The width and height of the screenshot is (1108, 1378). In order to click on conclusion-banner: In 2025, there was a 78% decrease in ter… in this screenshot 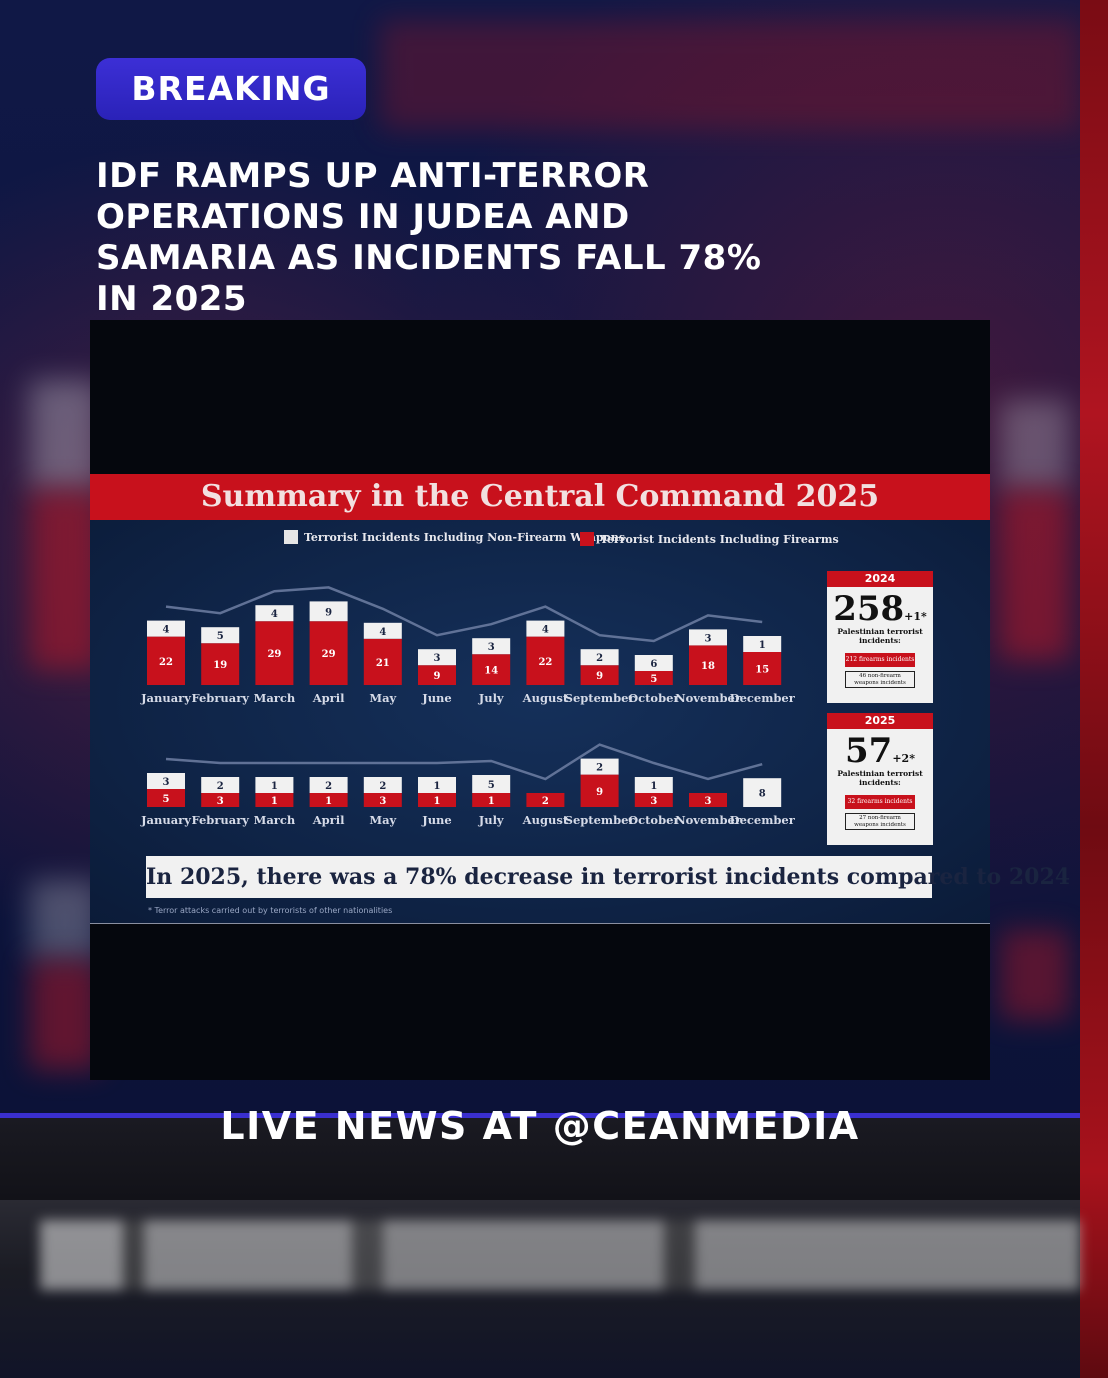, I will do `click(608, 877)`.